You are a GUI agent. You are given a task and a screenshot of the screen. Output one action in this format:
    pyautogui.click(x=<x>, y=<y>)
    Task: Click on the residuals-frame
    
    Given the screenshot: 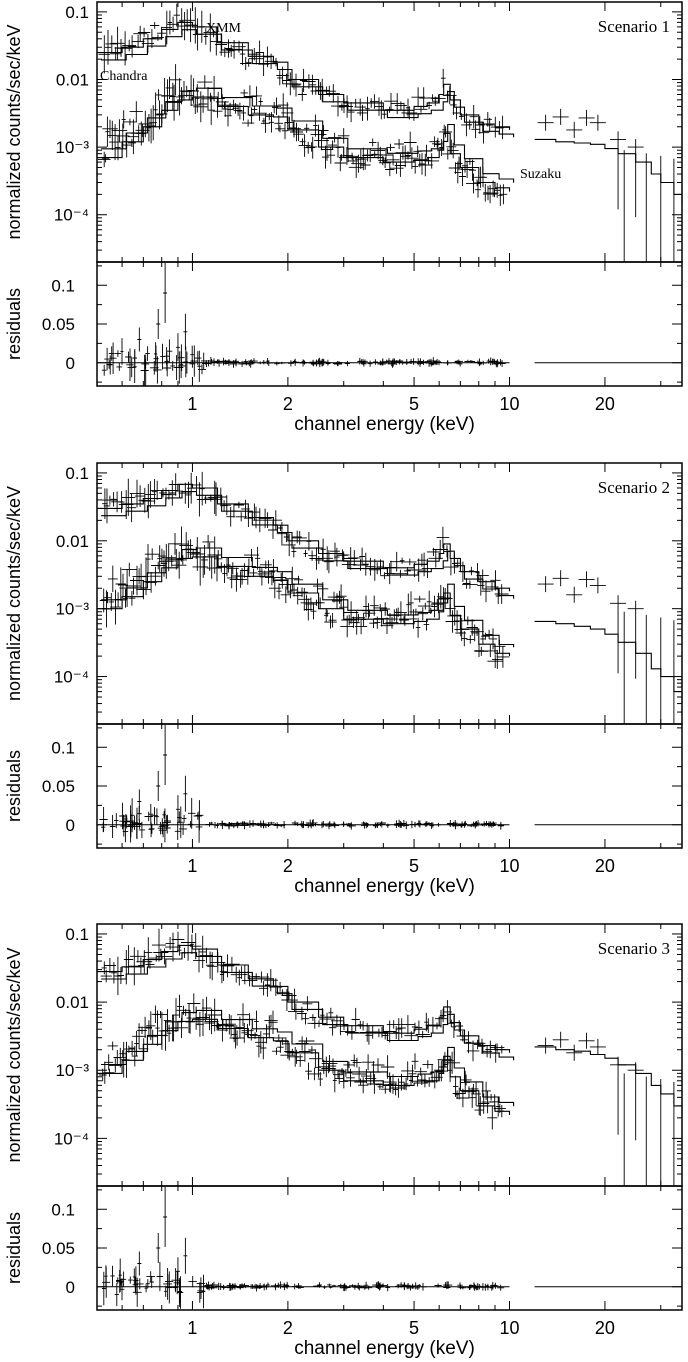 What is the action you would take?
    pyautogui.click(x=389, y=786)
    